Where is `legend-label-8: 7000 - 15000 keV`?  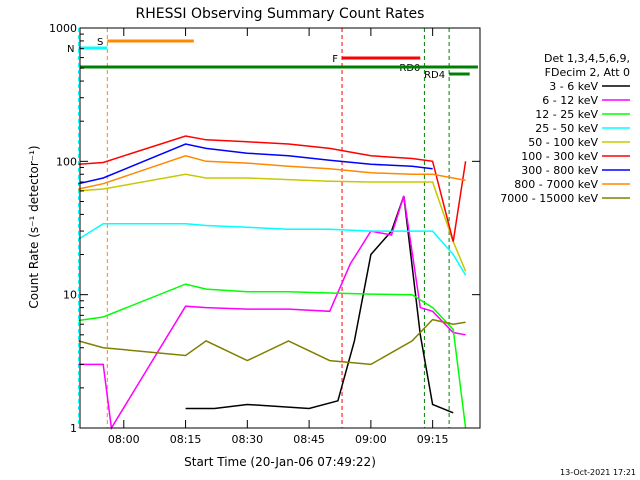
legend-label-8: 7000 - 15000 keV is located at coordinates (549, 198).